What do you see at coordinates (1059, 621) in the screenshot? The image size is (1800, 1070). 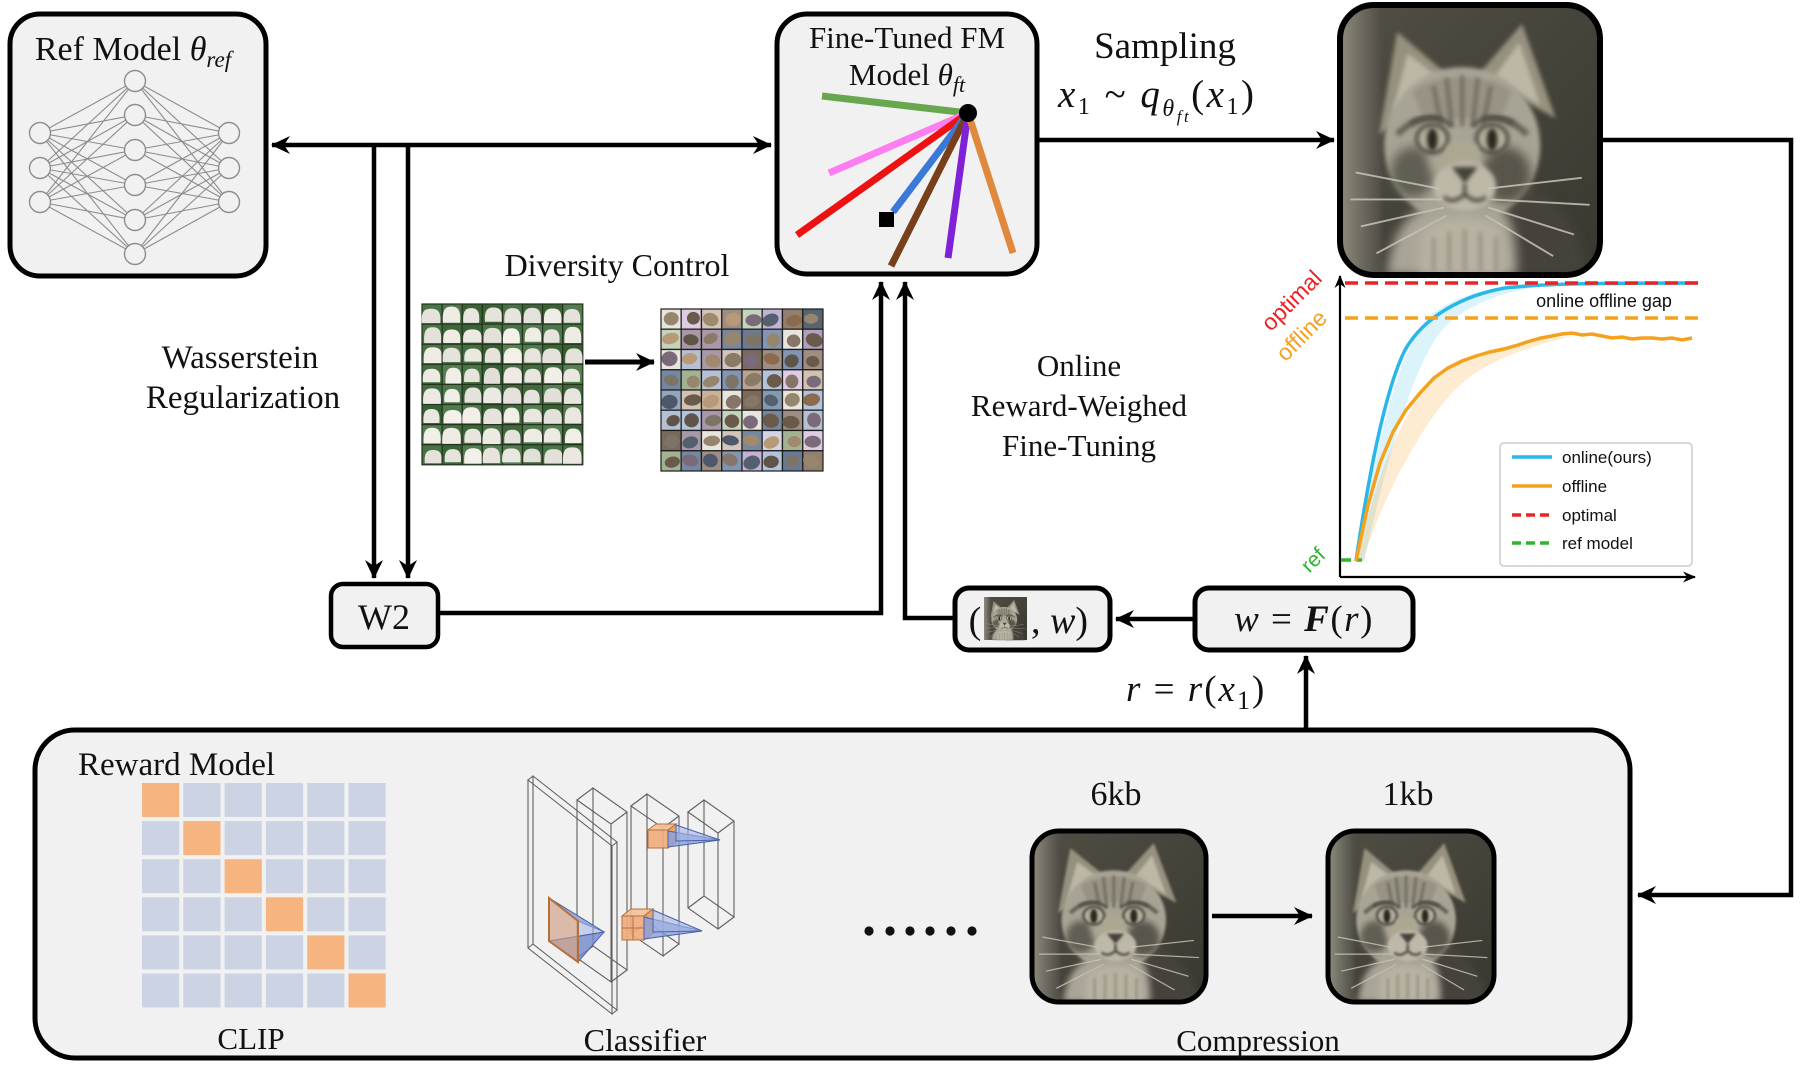 I see `svg-text: , w)` at bounding box center [1059, 621].